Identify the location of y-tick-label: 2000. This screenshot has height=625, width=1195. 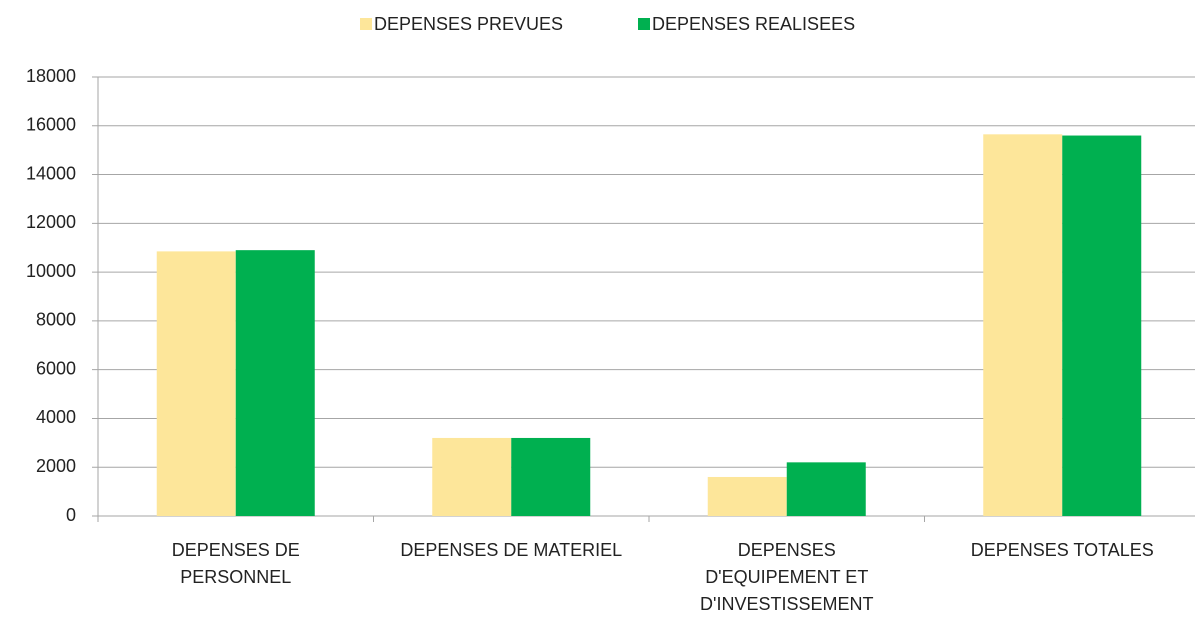
(56, 466).